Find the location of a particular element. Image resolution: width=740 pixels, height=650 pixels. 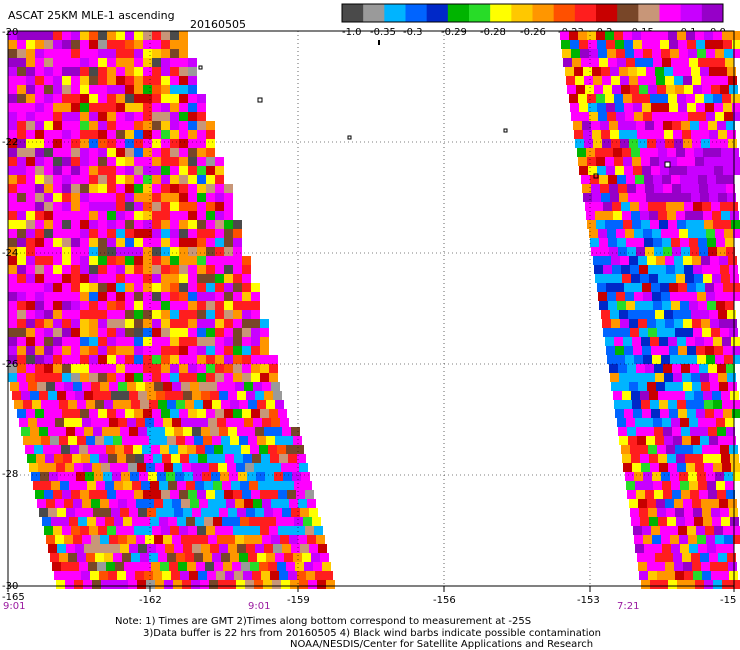

lat-label: -26 is located at coordinates (10, 364).